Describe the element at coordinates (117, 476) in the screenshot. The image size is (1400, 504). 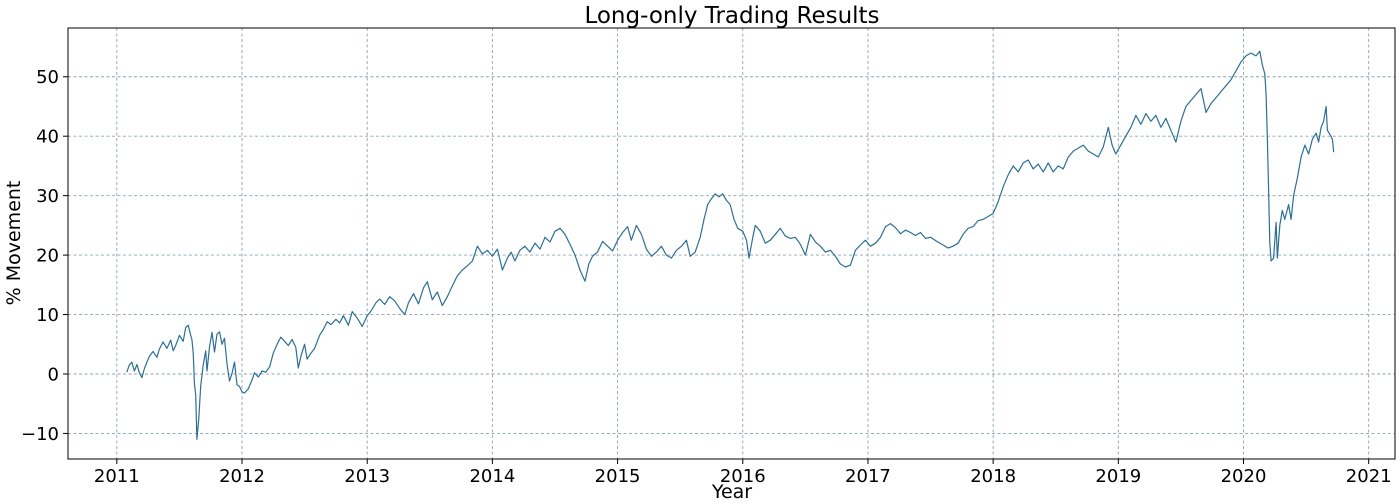
I see `x-tick-label: 2011` at that location.